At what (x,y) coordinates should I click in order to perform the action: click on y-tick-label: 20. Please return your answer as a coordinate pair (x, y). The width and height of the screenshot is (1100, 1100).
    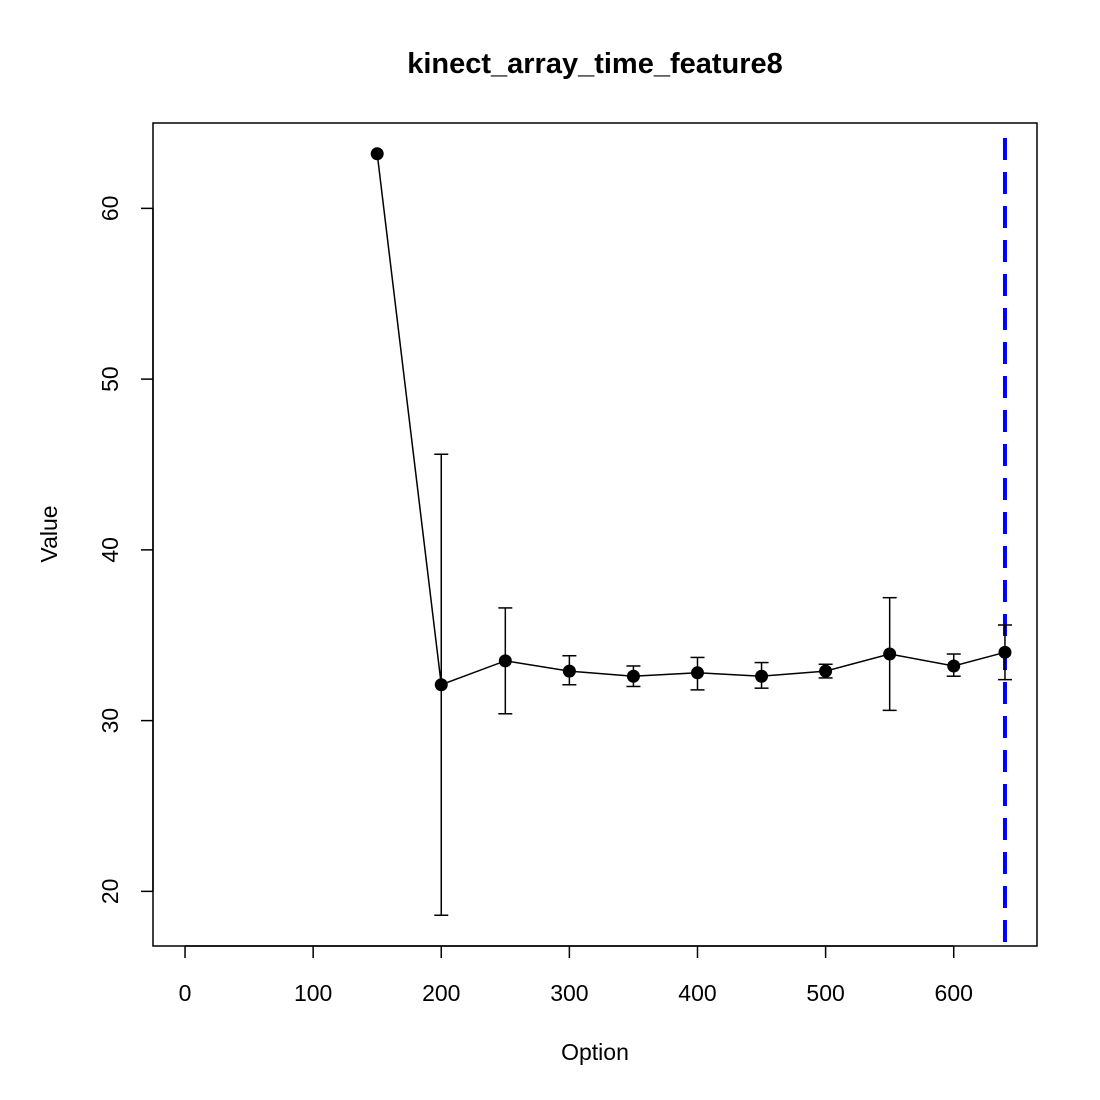
    Looking at the image, I should click on (110, 892).